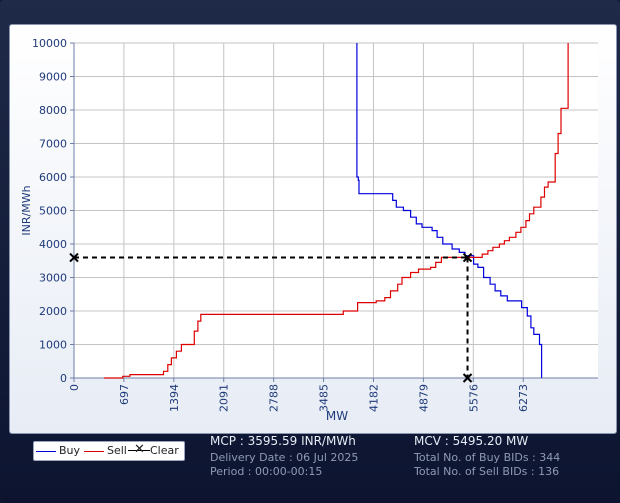 This screenshot has height=503, width=620. I want to click on y-tick-label: 4000, so click(53, 244).